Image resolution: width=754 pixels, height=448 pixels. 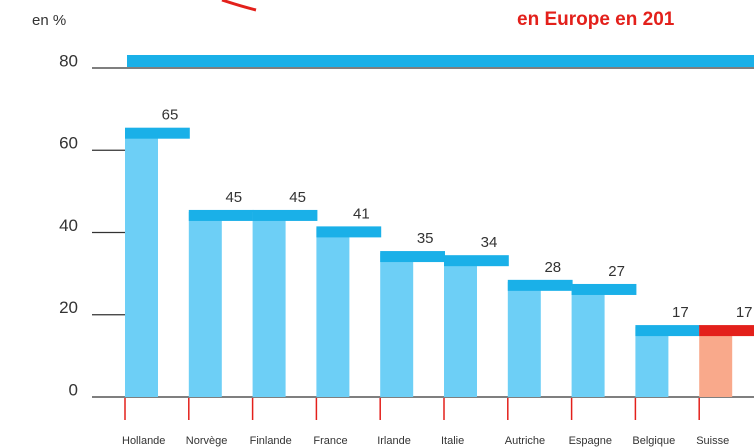 What do you see at coordinates (68, 307) in the screenshot?
I see `y-tick-label: 20` at bounding box center [68, 307].